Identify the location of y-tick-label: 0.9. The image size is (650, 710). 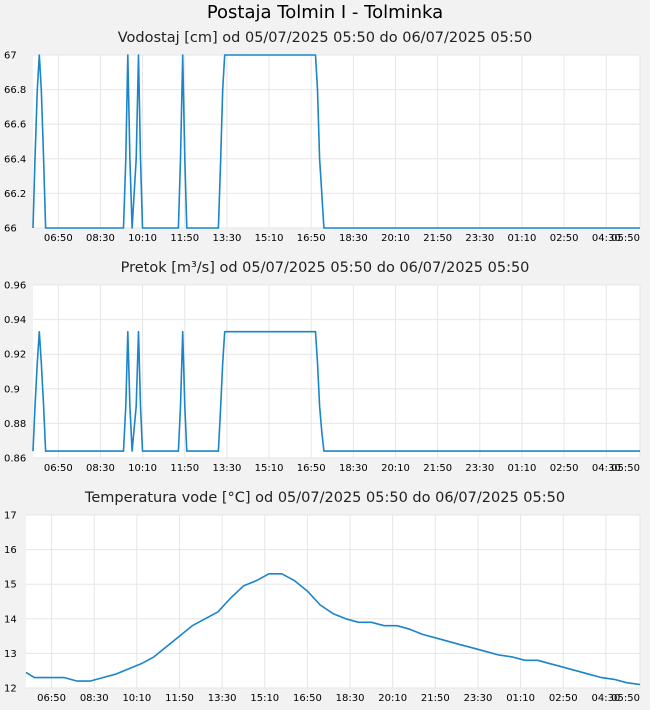
(12, 389).